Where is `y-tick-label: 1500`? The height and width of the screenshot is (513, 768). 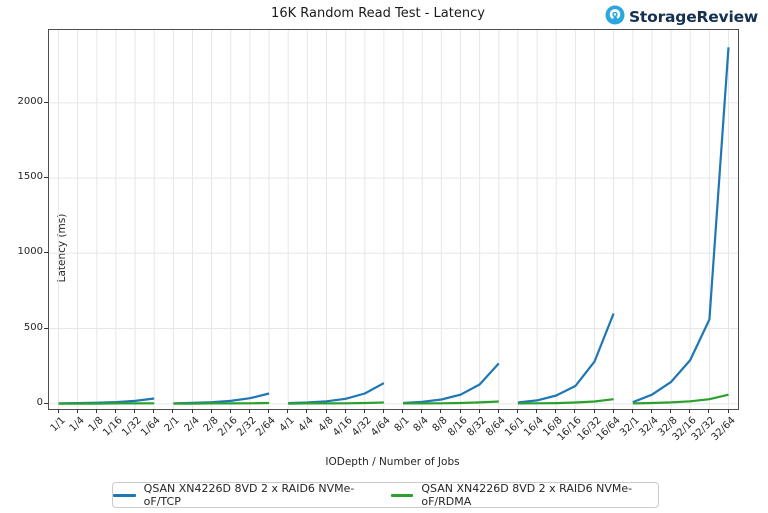 y-tick-label: 1500 is located at coordinates (30, 177).